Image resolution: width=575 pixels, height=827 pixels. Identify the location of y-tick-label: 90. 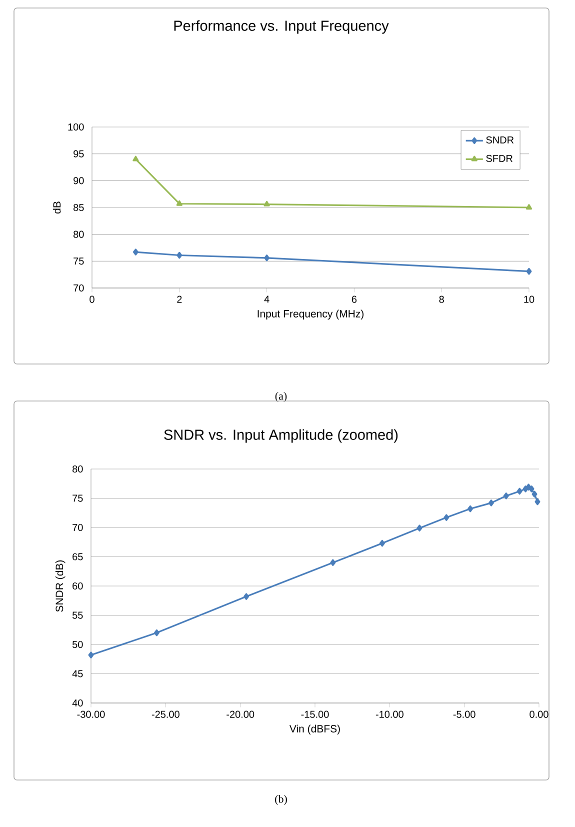
(79, 180).